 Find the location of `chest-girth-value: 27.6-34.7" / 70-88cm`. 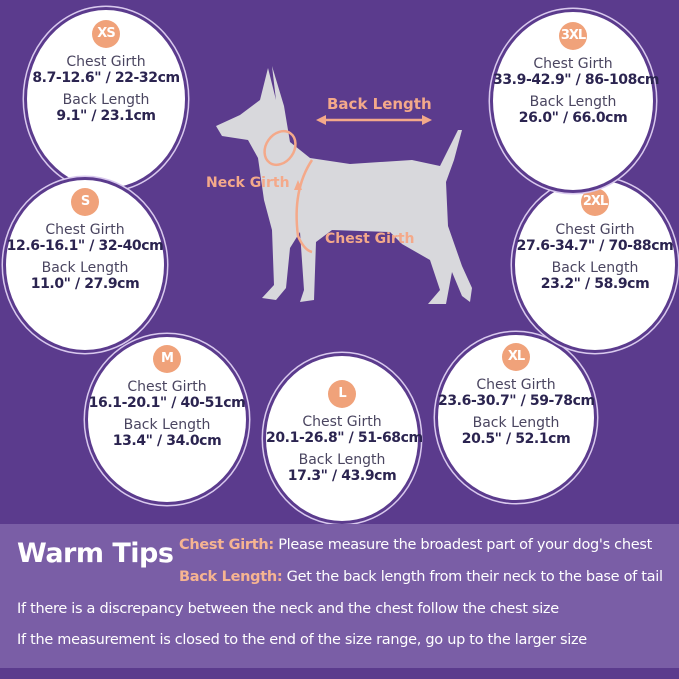

chest-girth-value: 27.6-34.7" / 70-88cm is located at coordinates (595, 246).